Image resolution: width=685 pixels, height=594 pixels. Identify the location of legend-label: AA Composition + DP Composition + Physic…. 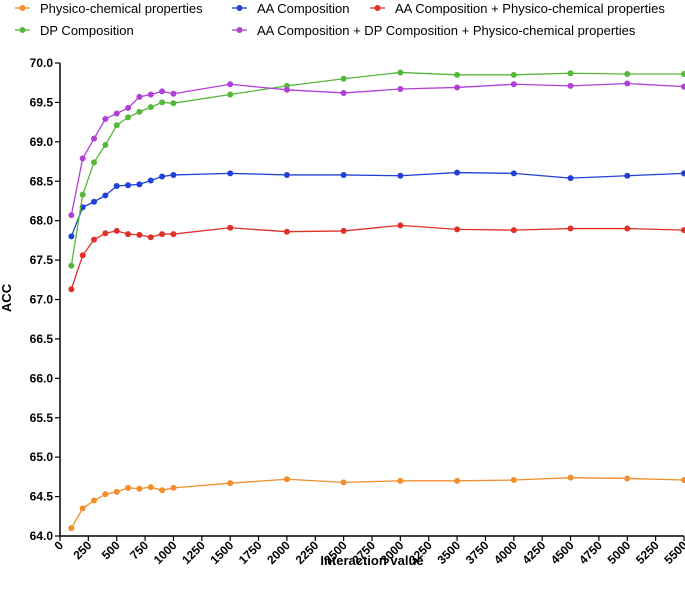
(446, 30).